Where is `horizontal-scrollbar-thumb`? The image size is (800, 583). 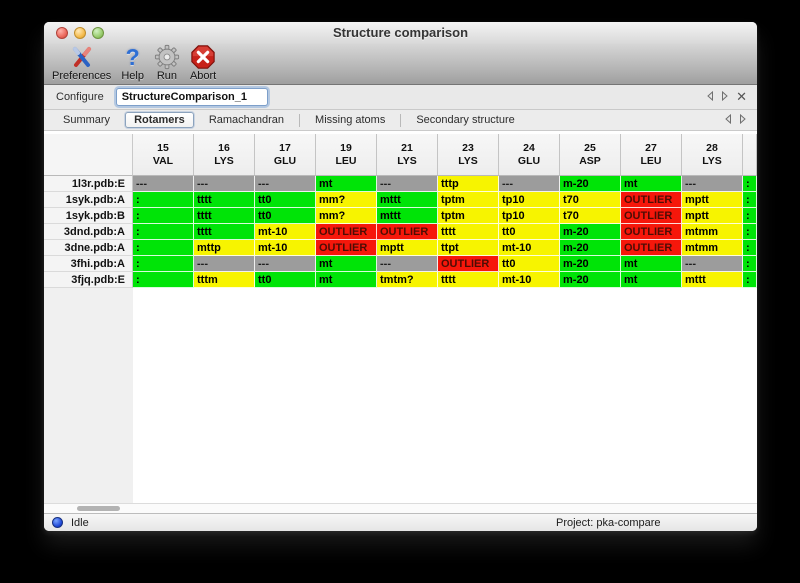 horizontal-scrollbar-thumb is located at coordinates (98, 508).